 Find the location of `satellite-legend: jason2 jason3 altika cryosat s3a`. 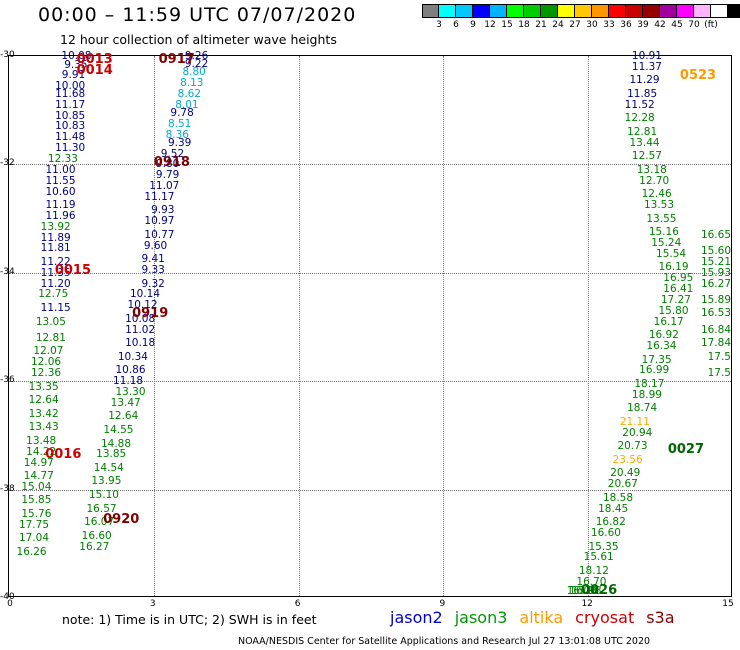

satellite-legend: jason2 jason3 altika cryosat s3a is located at coordinates (538, 617).